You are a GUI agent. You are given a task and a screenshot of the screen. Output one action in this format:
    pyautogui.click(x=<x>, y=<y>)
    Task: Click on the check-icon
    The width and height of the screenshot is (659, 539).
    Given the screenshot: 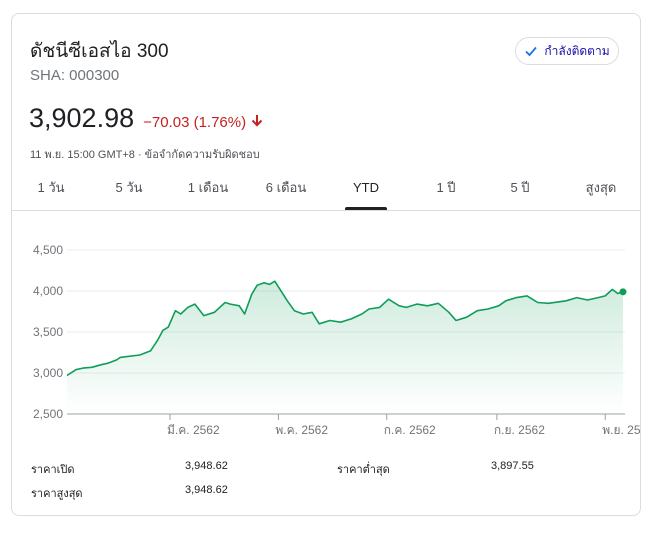 What is the action you would take?
    pyautogui.click(x=531, y=51)
    